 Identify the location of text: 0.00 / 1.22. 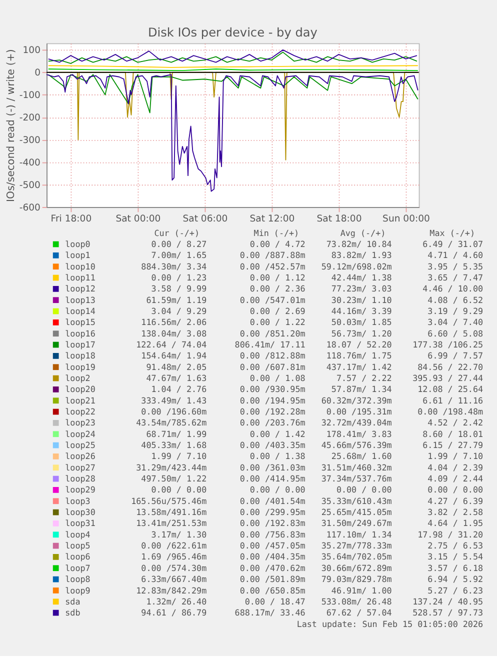
(278, 322).